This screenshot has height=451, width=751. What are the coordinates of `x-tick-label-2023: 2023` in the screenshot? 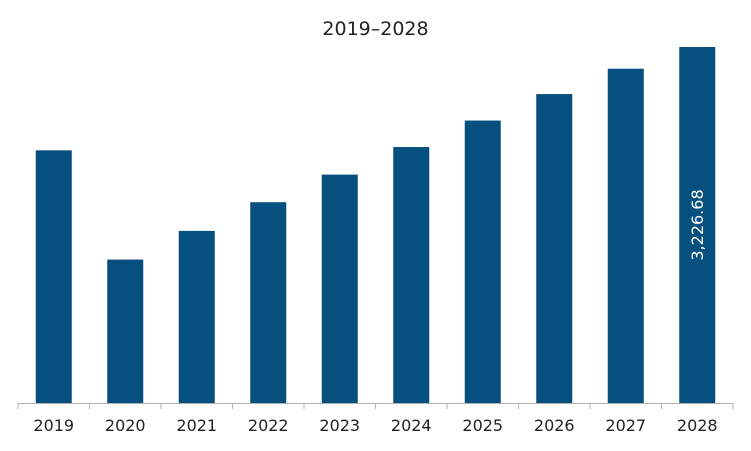 It's located at (339, 425).